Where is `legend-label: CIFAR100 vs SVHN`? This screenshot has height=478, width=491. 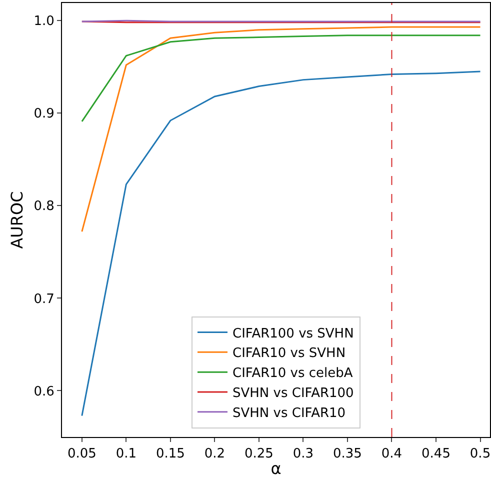 legend-label: CIFAR100 vs SVHN is located at coordinates (293, 334).